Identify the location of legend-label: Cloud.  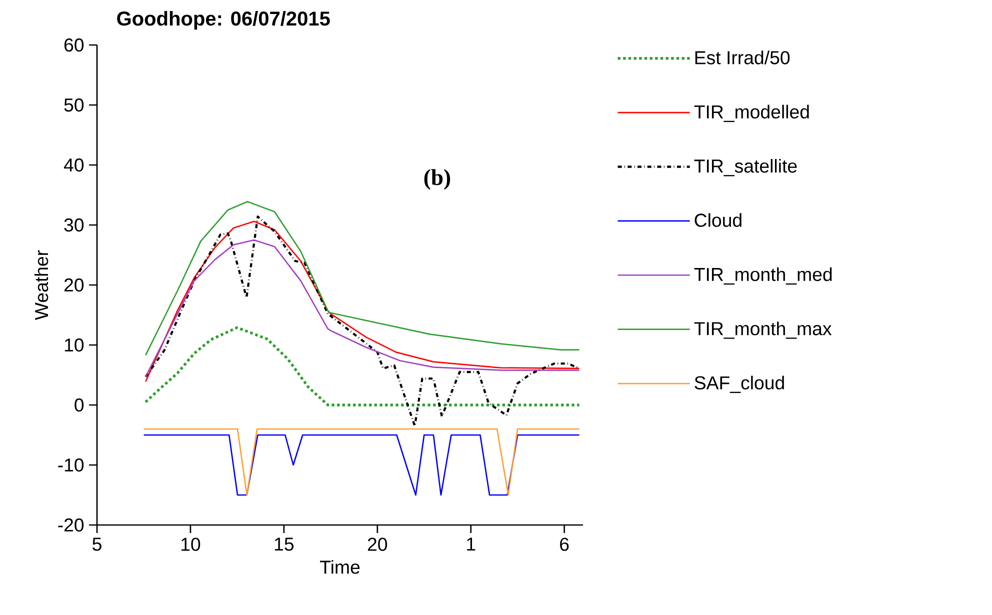
(718, 220).